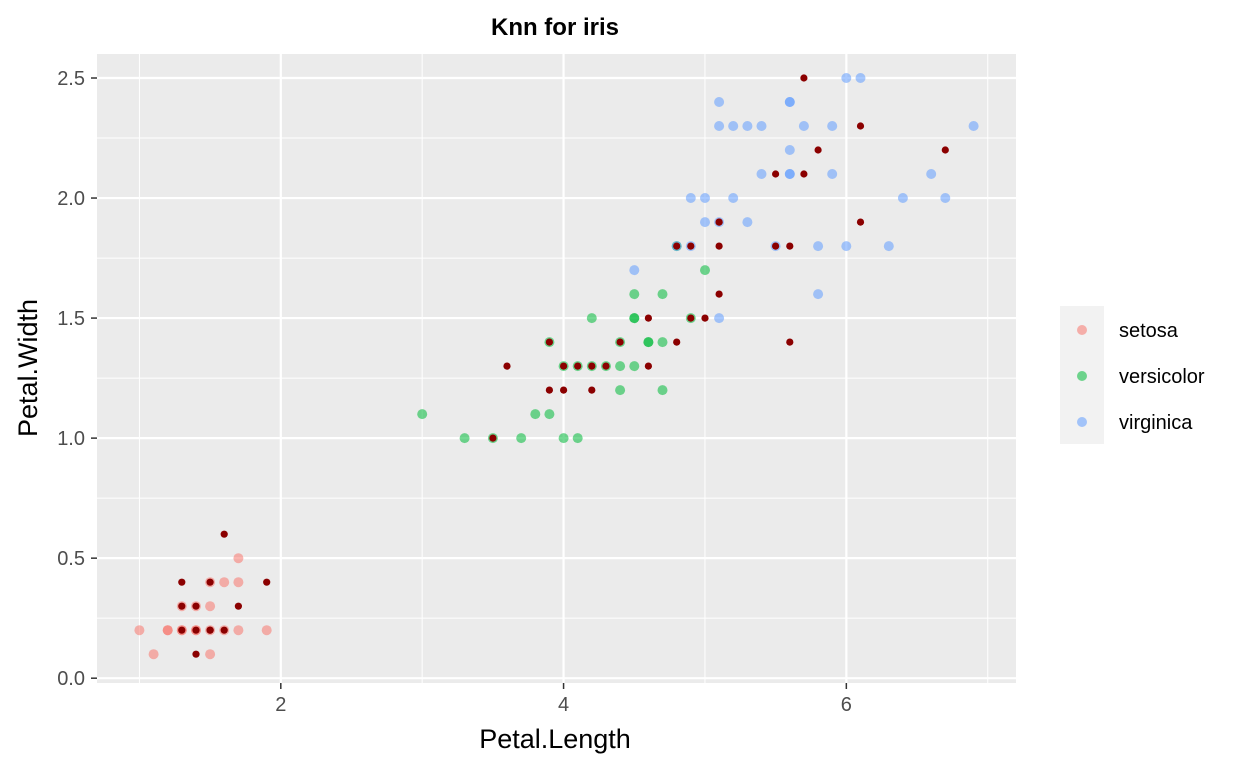 The height and width of the screenshot is (768, 1248). Describe the element at coordinates (563, 705) in the screenshot. I see `x-tick-label: 4` at that location.